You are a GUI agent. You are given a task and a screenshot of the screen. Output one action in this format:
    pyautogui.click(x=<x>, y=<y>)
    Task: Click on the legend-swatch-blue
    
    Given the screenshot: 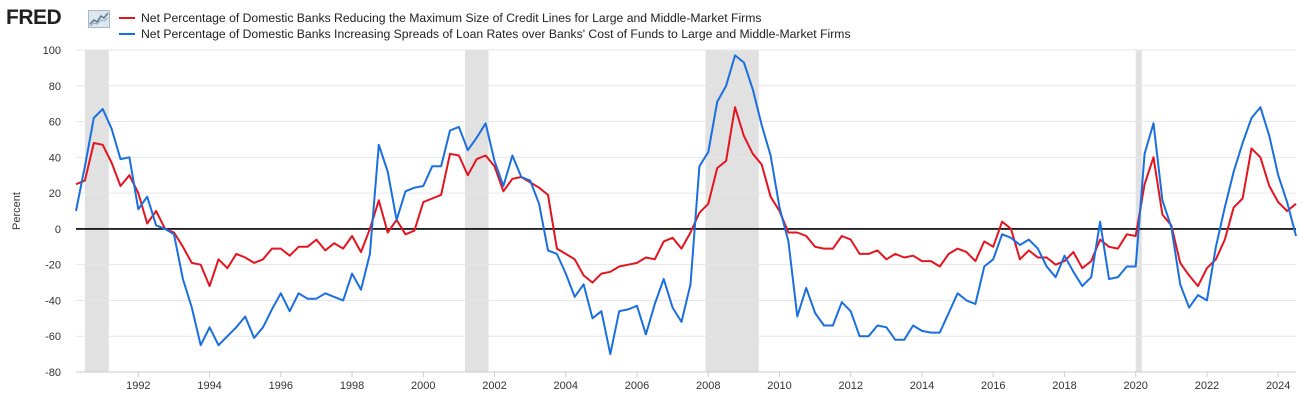 What is the action you would take?
    pyautogui.click(x=127, y=34)
    